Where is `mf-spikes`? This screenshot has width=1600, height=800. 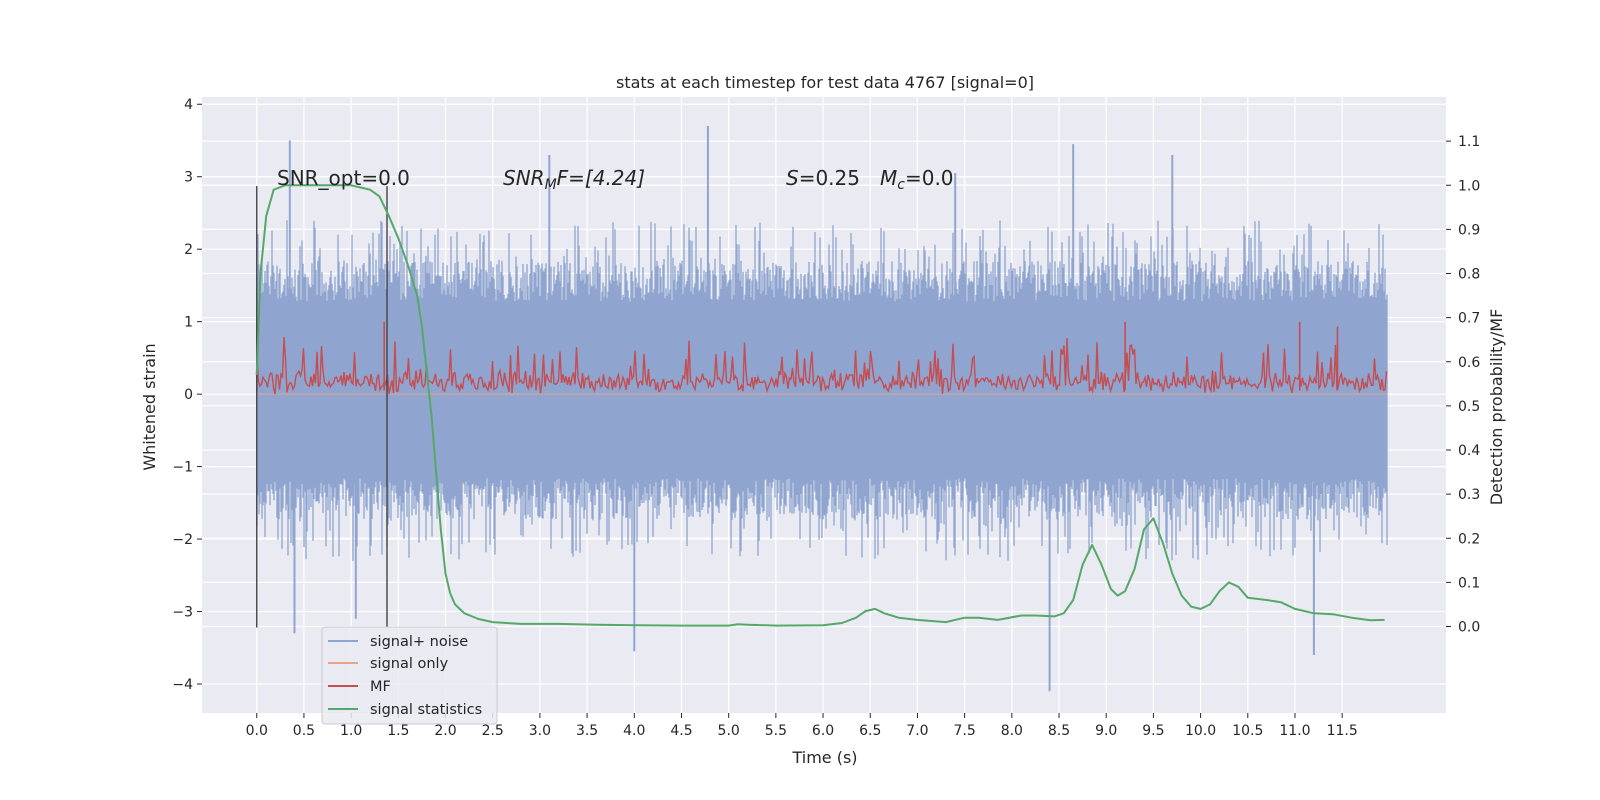 mf-spikes is located at coordinates (861, 356).